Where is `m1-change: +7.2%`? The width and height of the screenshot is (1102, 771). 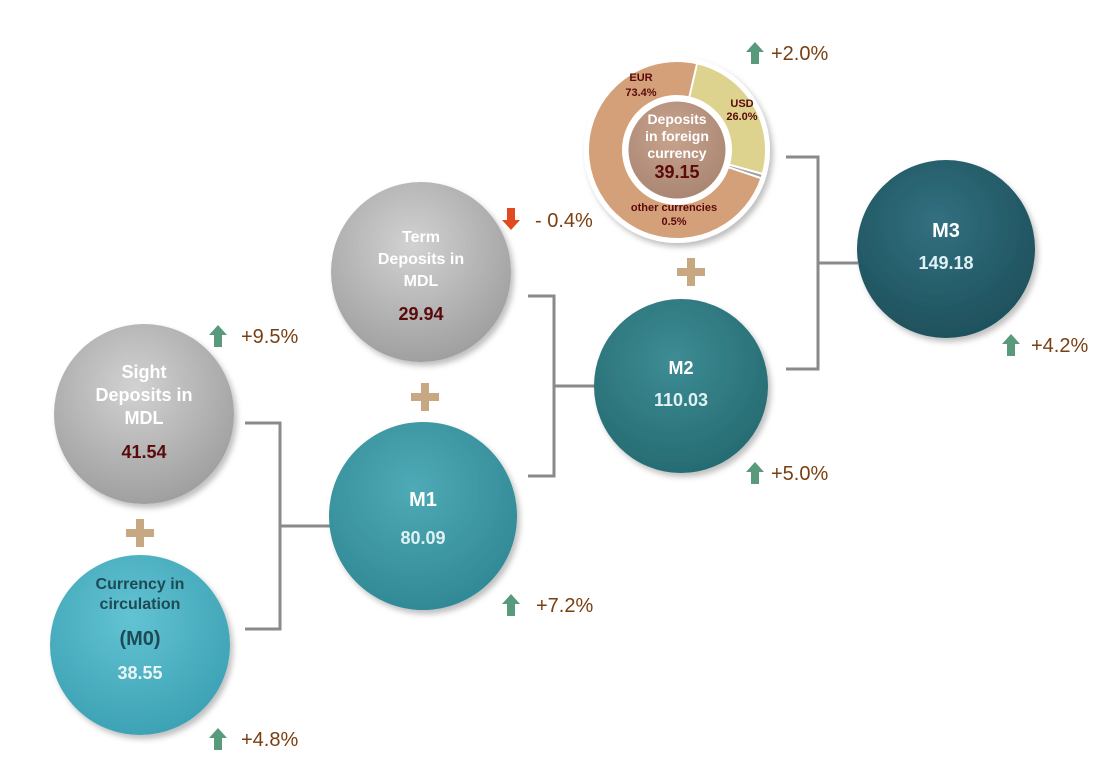 m1-change: +7.2% is located at coordinates (564, 606).